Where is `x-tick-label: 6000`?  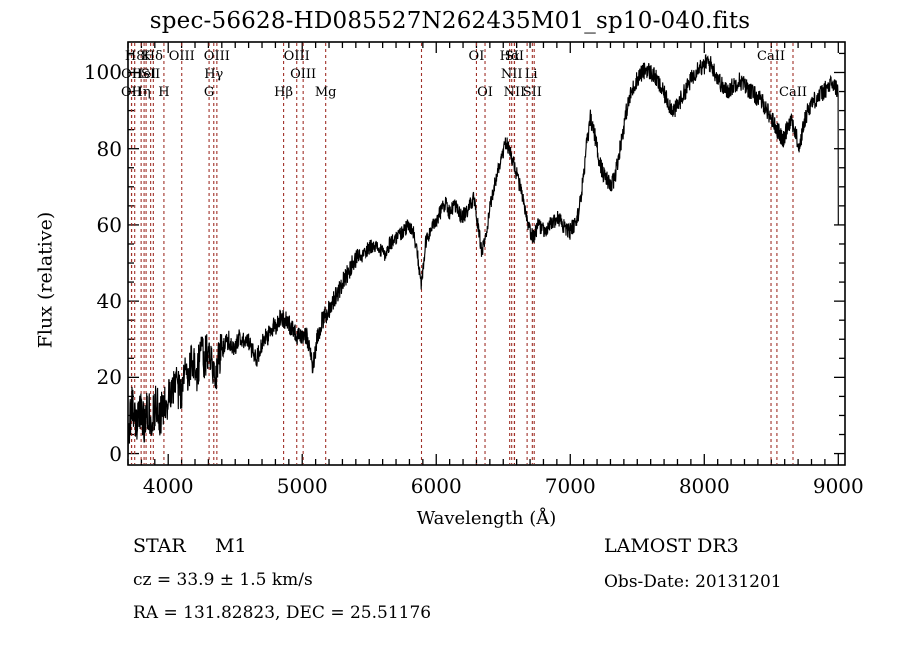
x-tick-label: 6000 is located at coordinates (436, 486).